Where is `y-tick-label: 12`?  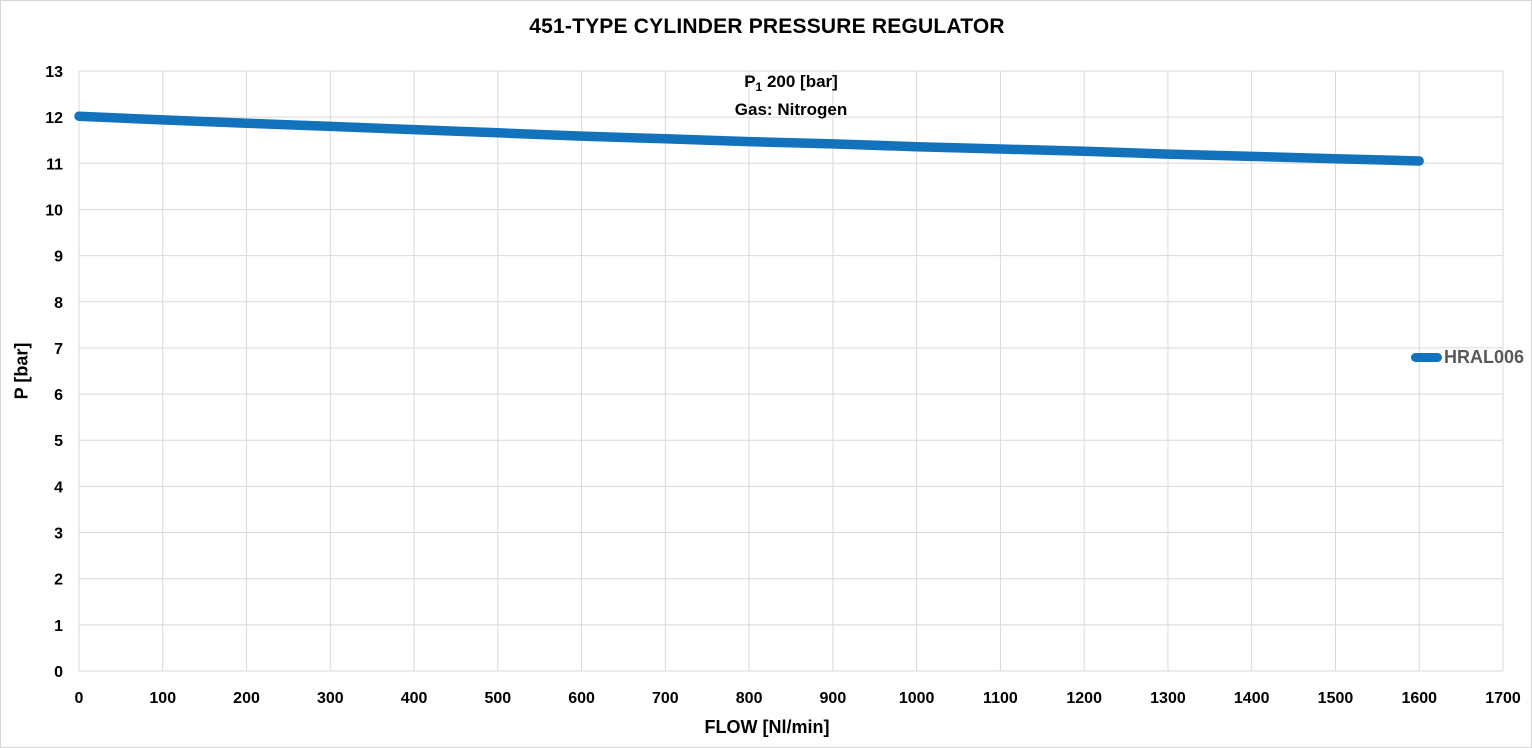
y-tick-label: 12 is located at coordinates (54, 118).